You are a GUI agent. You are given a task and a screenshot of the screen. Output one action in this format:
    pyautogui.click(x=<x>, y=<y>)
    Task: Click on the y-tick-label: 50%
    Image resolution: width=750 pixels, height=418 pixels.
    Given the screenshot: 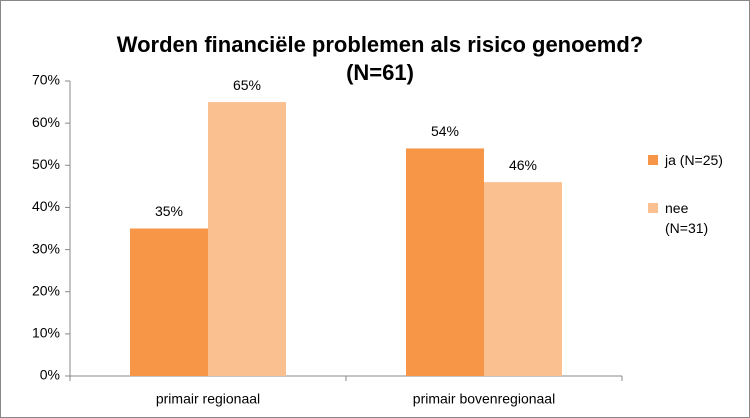 What is the action you would take?
    pyautogui.click(x=46, y=164)
    